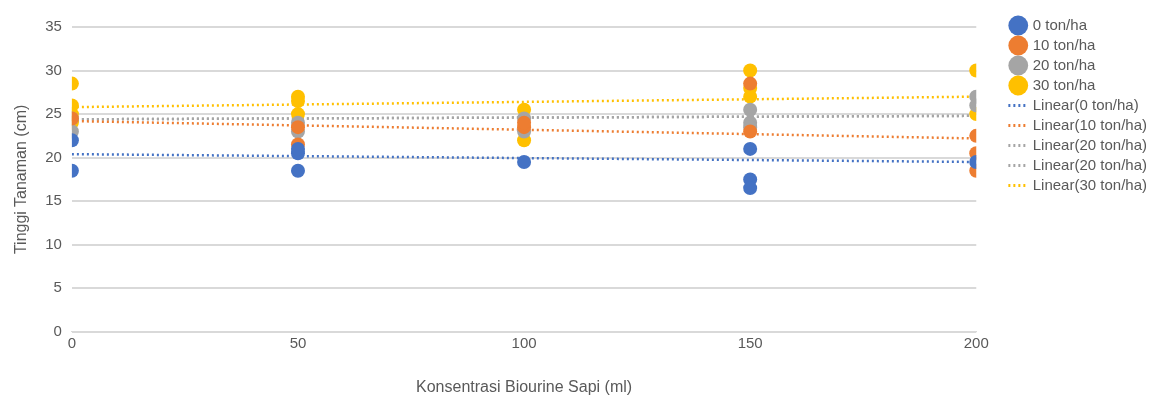 Image resolution: width=1175 pixels, height=409 pixels. Describe the element at coordinates (1085, 104) in the screenshot. I see `legend-label: Linear(0 ton/ha)` at that location.